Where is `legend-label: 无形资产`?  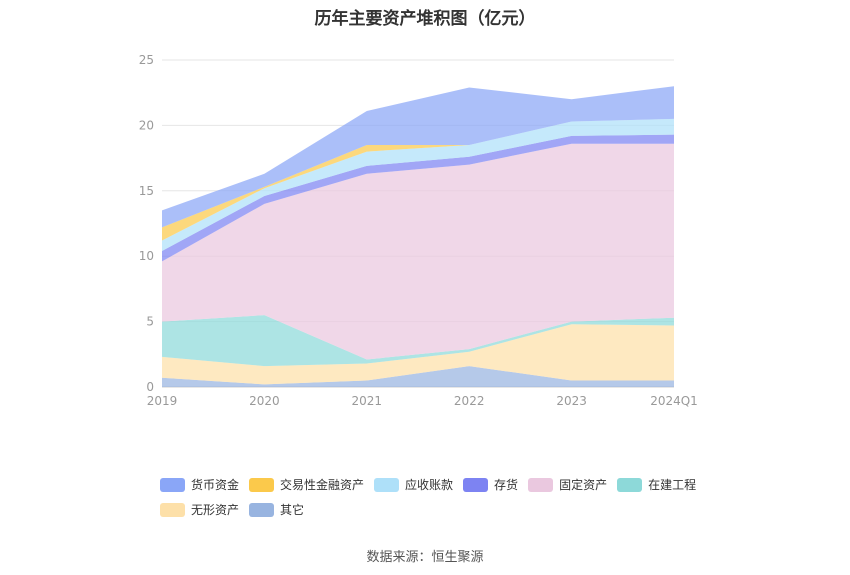
legend-label: 无形资产 is located at coordinates (215, 510).